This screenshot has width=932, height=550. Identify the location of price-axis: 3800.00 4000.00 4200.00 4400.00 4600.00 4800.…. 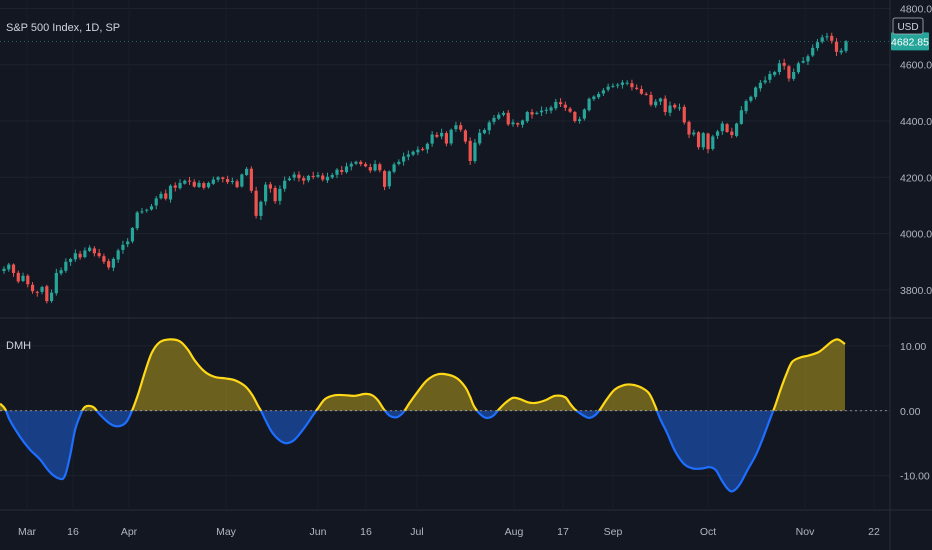
(911, 150).